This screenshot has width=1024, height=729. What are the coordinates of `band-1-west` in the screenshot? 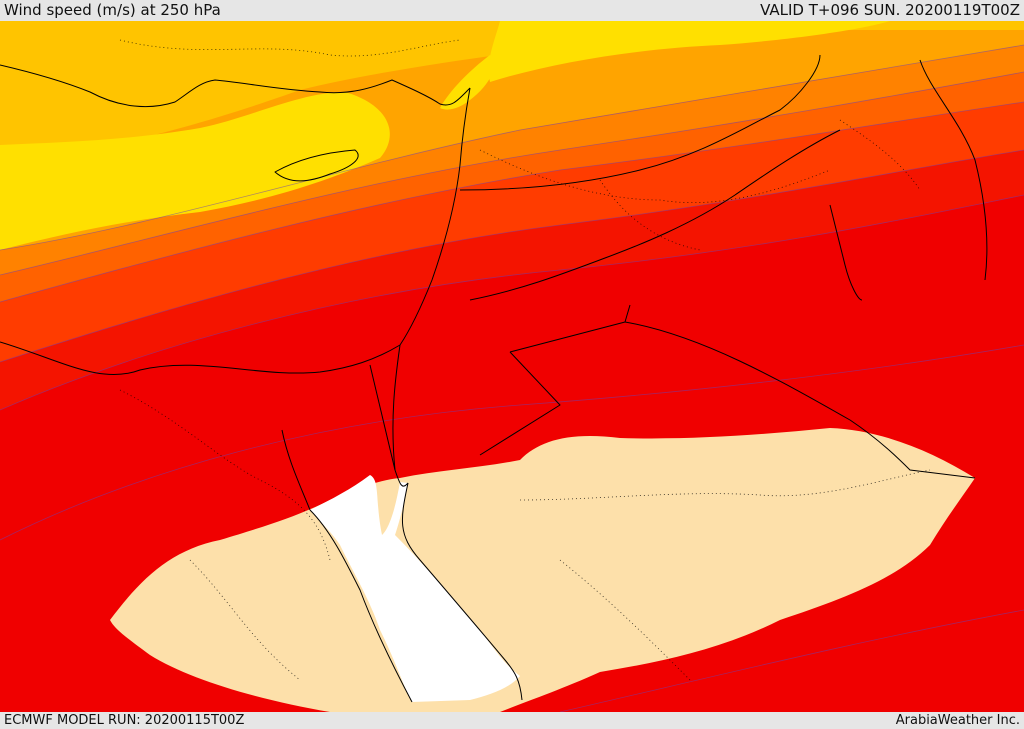 It's located at (195, 171).